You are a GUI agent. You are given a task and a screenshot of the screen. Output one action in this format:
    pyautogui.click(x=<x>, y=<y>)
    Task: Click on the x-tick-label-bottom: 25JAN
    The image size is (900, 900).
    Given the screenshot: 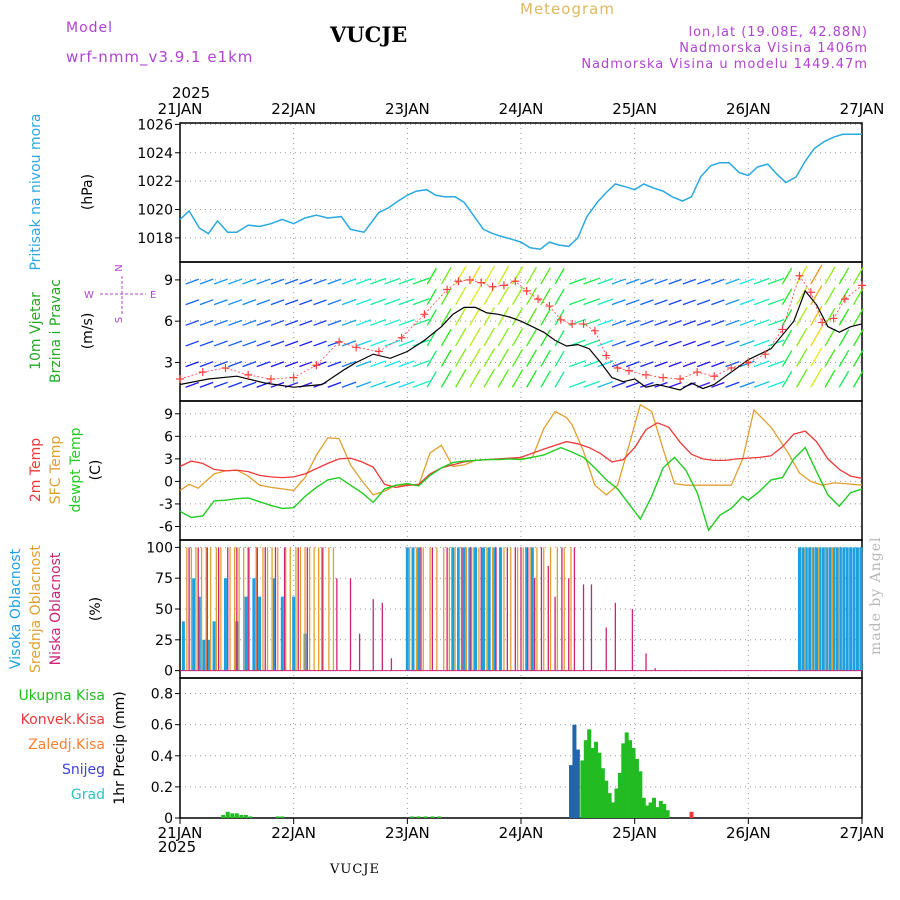 What is the action you would take?
    pyautogui.click(x=634, y=833)
    